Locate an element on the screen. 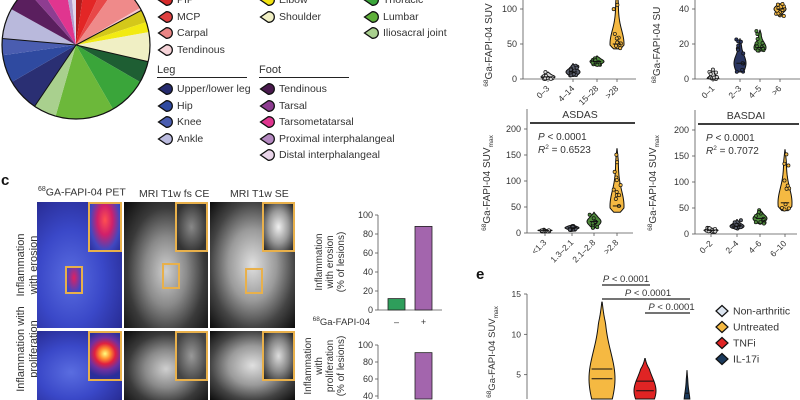 Image resolution: width=800 pixels, height=400 pixels. r-value: = 0.7072 is located at coordinates (738, 151).